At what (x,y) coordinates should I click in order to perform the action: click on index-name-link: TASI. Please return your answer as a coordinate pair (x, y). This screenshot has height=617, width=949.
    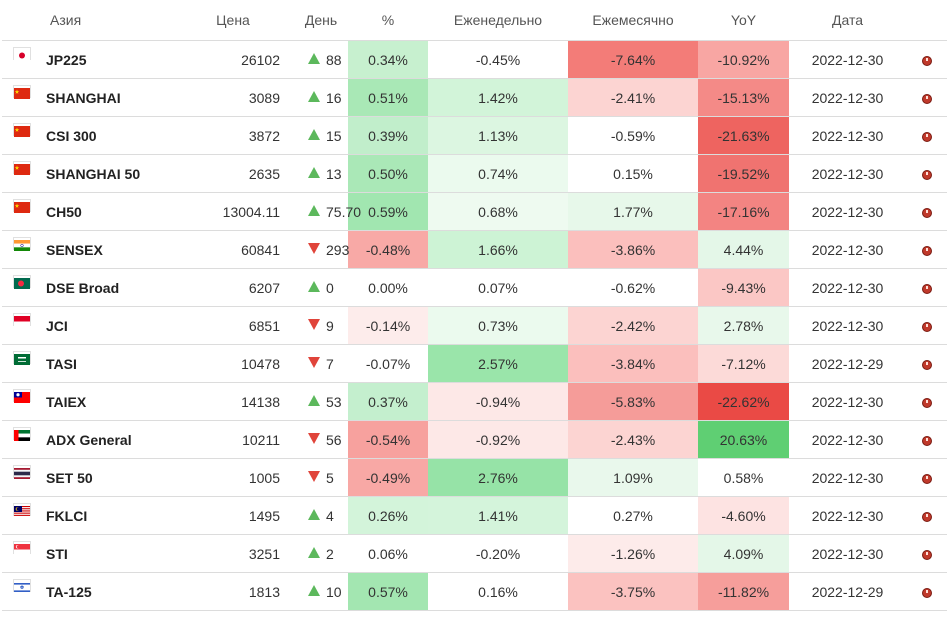
    Looking at the image, I should click on (107, 363).